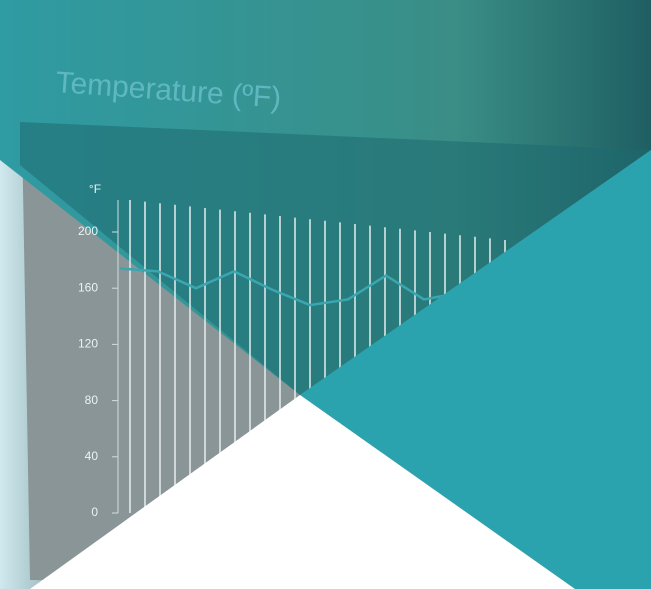 This screenshot has width=651, height=589. What do you see at coordinates (92, 456) in the screenshot?
I see `y-tick-label: 40` at bounding box center [92, 456].